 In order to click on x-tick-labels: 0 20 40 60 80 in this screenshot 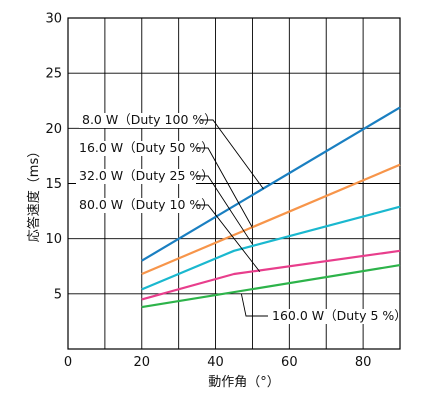, I will do `click(218, 362)`.